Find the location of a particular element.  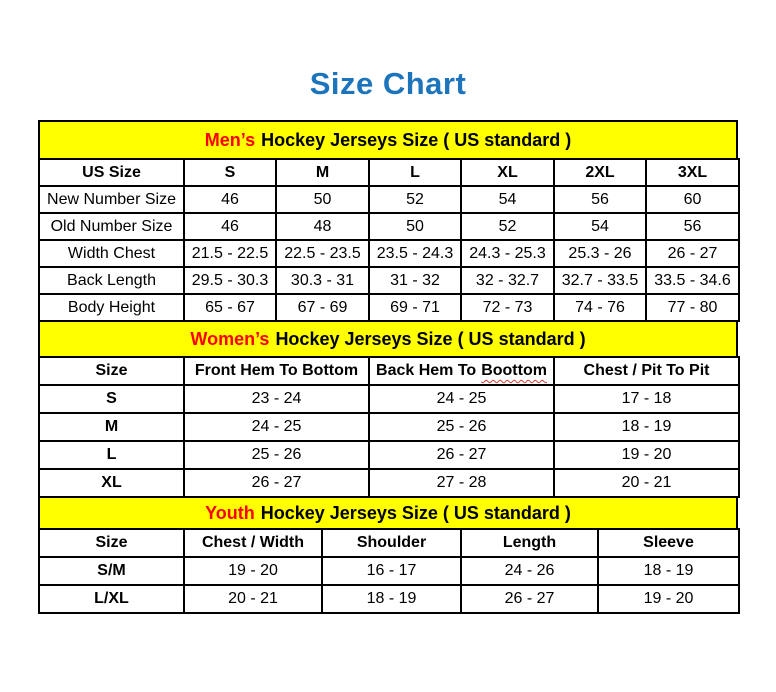

table-cell: Old Number Size is located at coordinates (111, 226).